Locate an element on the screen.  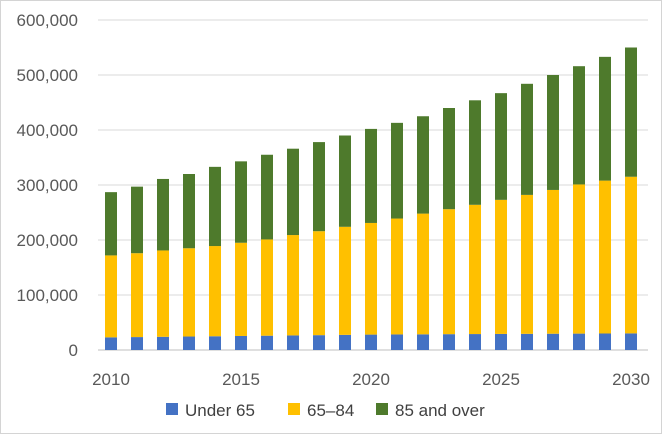
bar-segment-65-84-2015 is located at coordinates (241, 289).